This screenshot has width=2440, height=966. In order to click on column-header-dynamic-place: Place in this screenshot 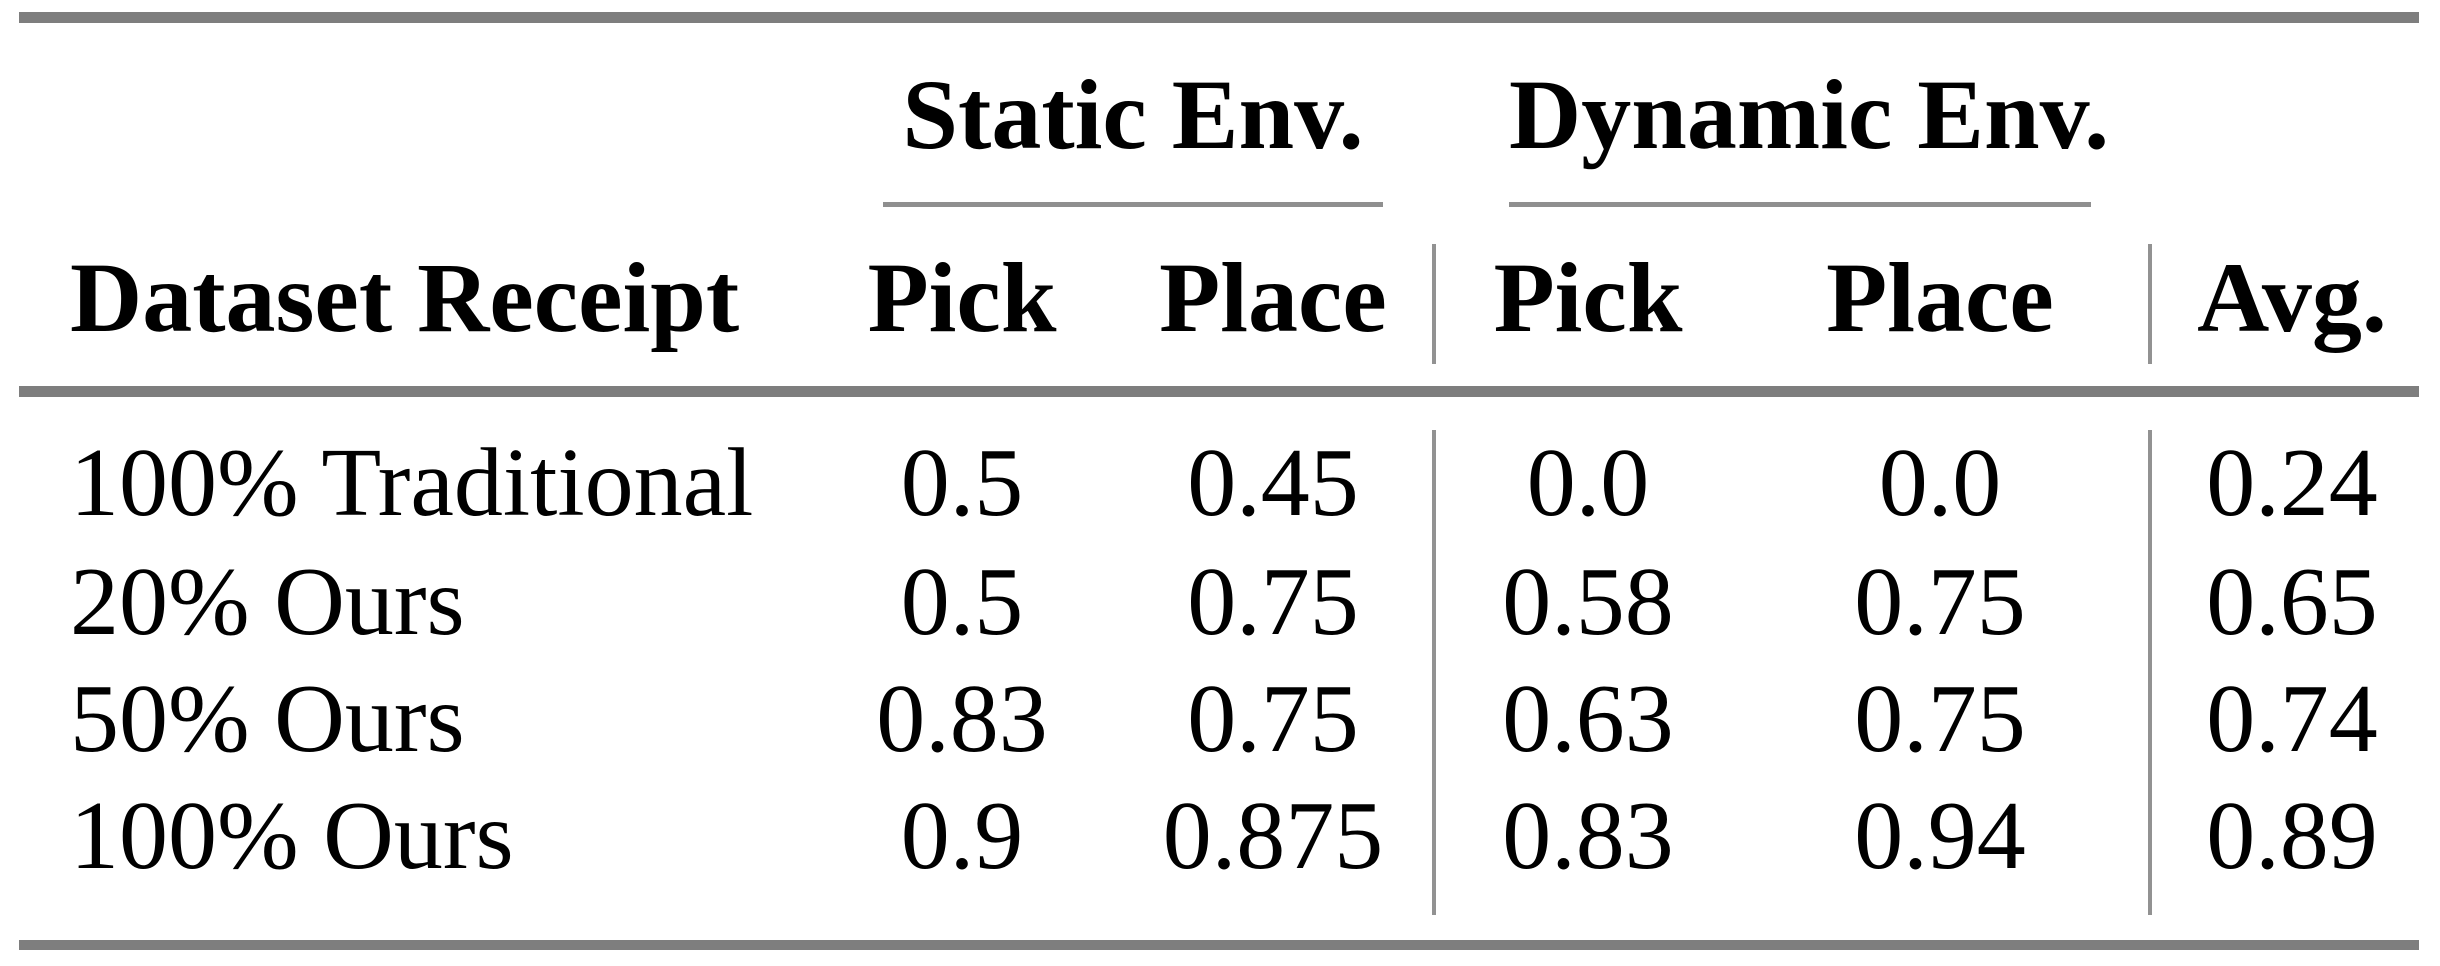, I will do `click(1940, 297)`.